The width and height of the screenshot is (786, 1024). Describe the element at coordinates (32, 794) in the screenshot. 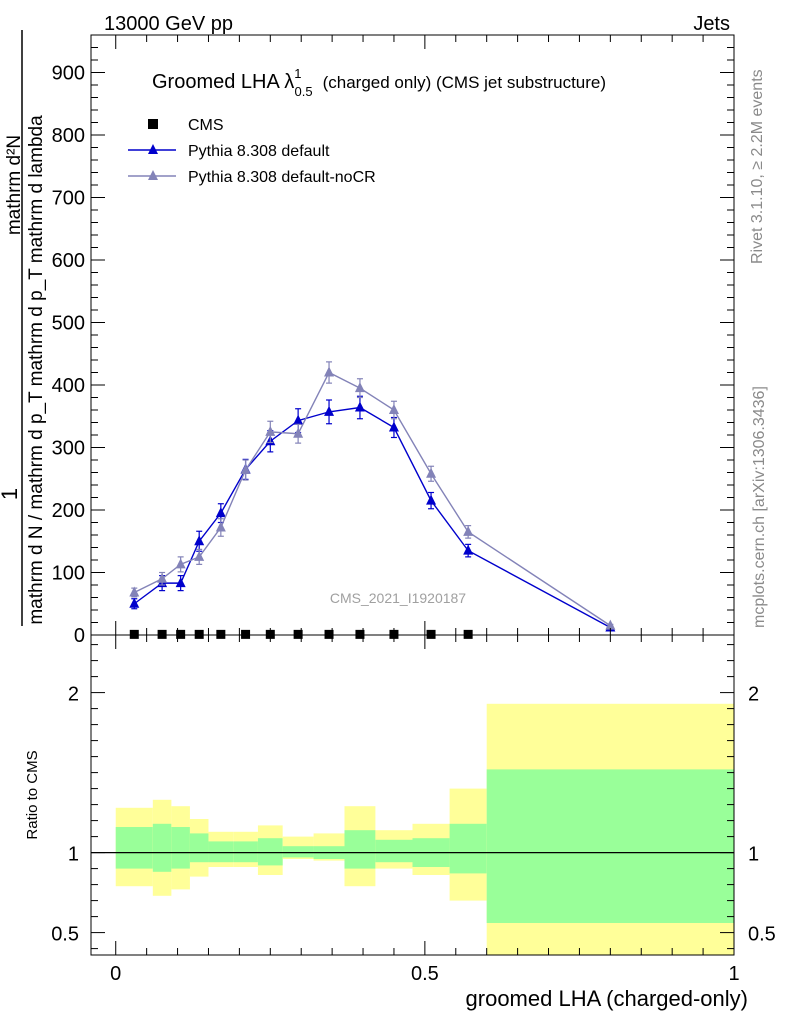

I see `ratio-y-label: Ratio to CMS` at that location.